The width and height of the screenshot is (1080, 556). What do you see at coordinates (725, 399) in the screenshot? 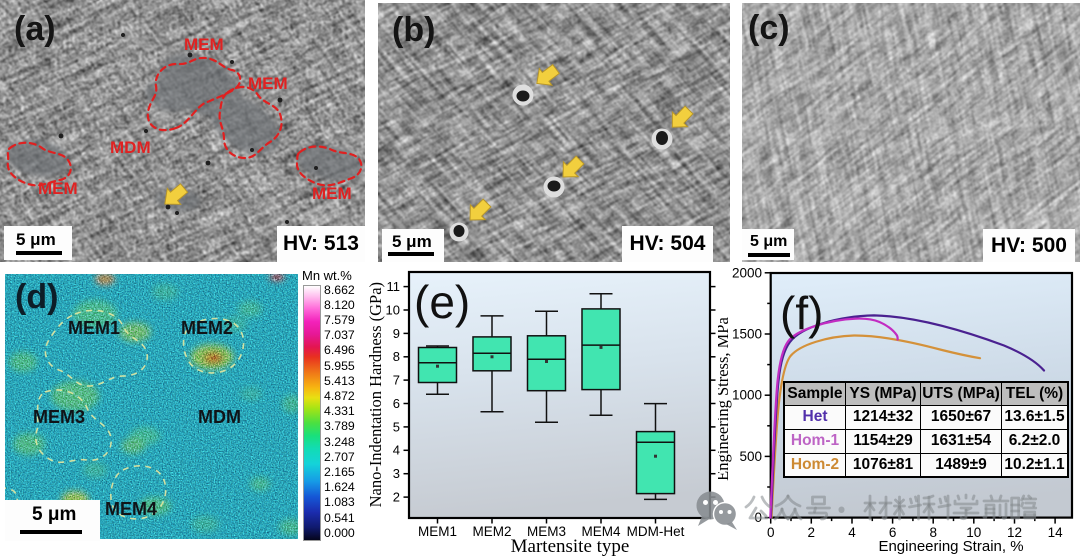
I see `svg-text: Engineering Stress, MPa` at bounding box center [725, 399].